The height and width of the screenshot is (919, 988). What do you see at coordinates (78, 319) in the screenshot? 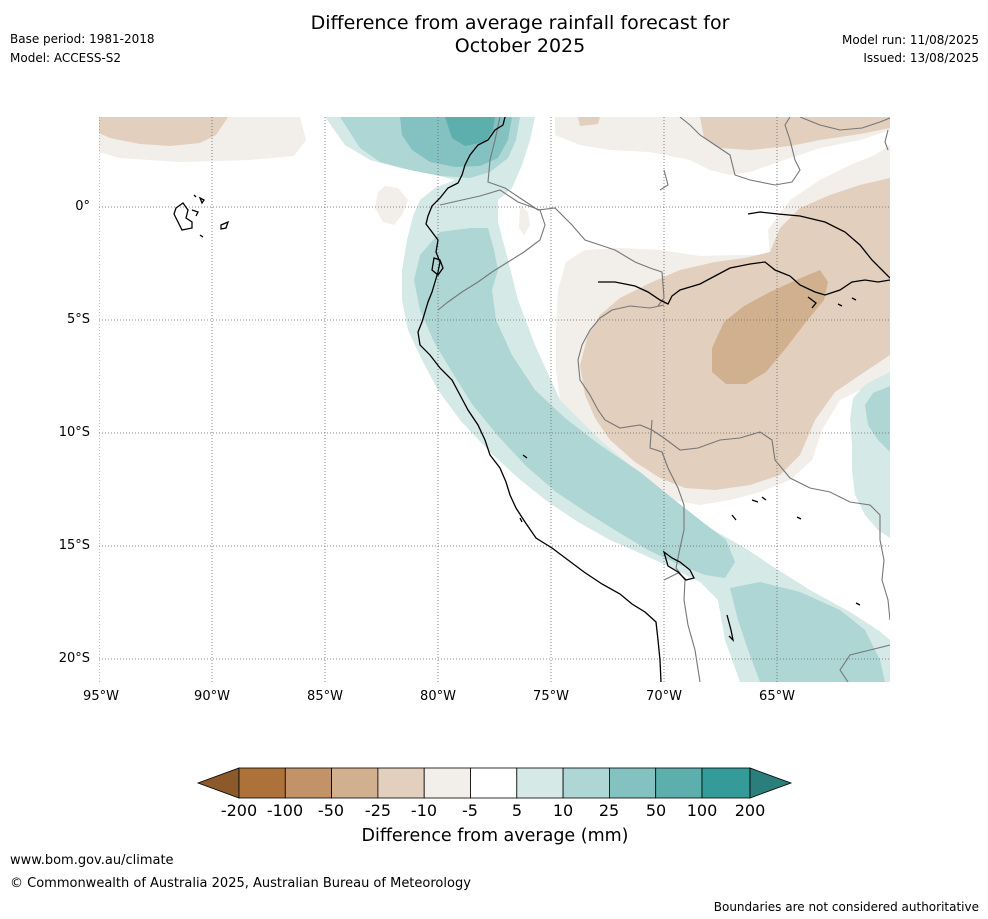
I see `lat-label-5s: 5°S` at bounding box center [78, 319].